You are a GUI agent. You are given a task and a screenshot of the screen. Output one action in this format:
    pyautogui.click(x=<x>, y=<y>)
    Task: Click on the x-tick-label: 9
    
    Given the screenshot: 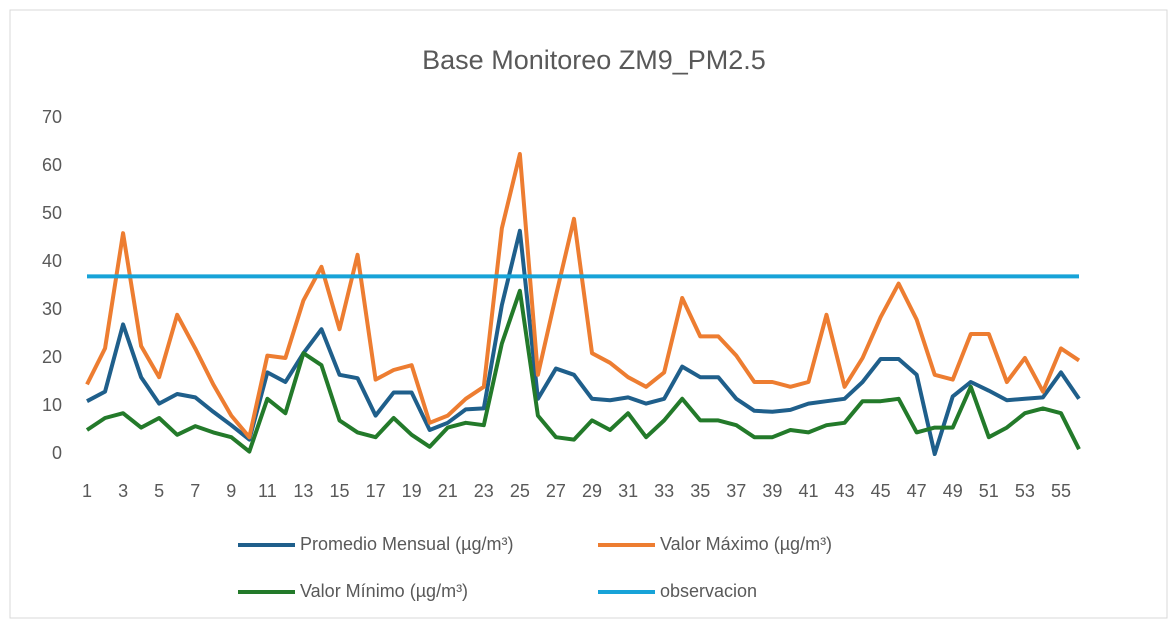 What is the action you would take?
    pyautogui.click(x=231, y=491)
    